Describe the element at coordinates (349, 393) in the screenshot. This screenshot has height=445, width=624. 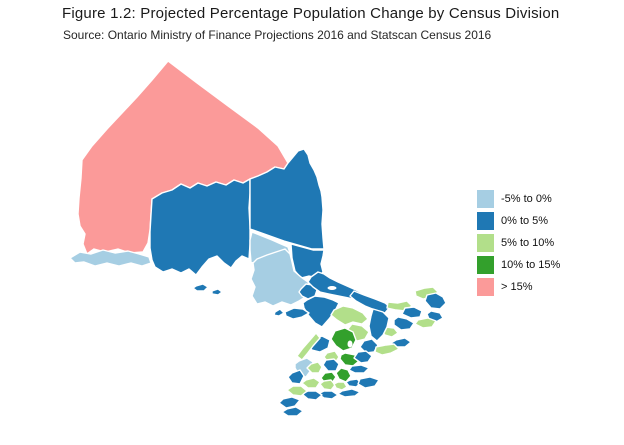
I see `map-region-haldimand` at that location.